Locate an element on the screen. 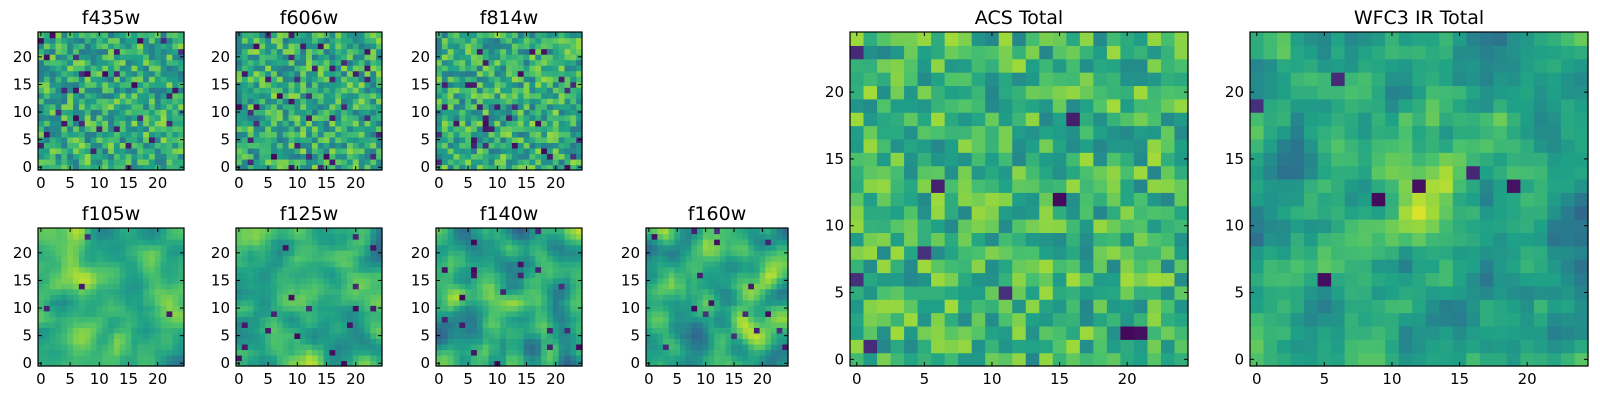 The width and height of the screenshot is (1600, 400). x-tick-label: 0 is located at coordinates (239, 183).